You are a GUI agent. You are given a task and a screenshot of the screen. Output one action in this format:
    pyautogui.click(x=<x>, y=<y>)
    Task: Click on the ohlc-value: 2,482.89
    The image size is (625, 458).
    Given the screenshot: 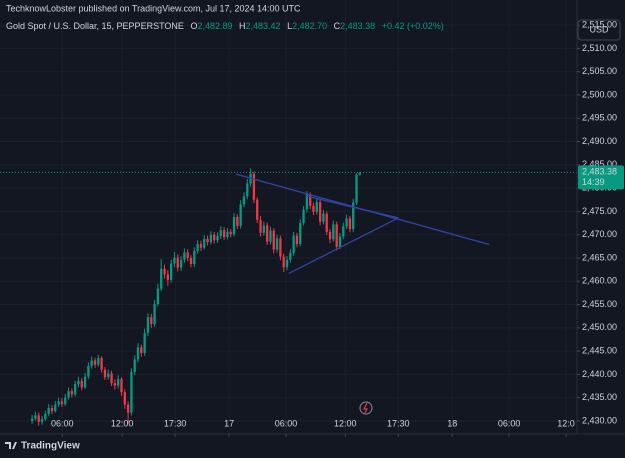 What is the action you would take?
    pyautogui.click(x=214, y=26)
    